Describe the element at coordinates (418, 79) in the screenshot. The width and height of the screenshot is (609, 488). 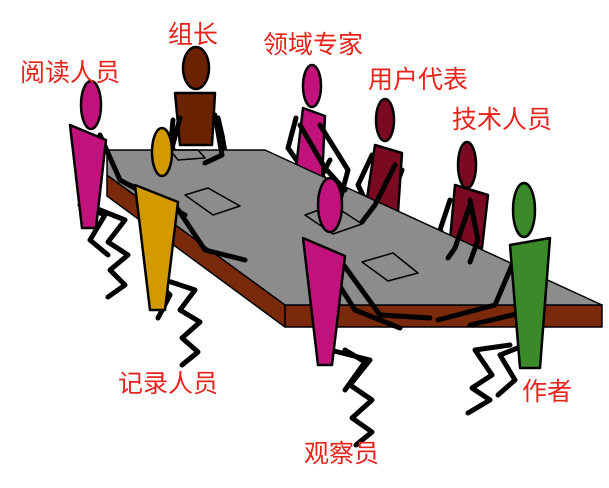
I see `label-user-rep: 用户代表` at that location.